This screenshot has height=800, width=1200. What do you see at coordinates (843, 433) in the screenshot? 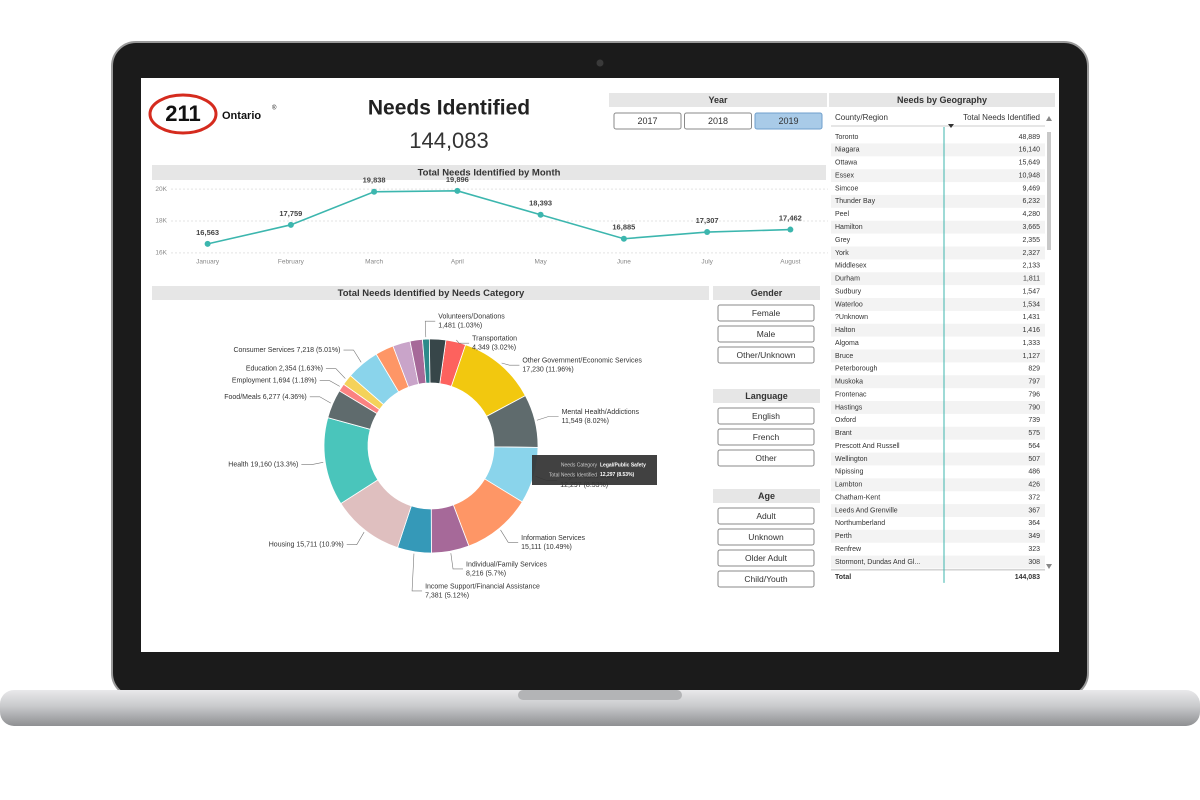
I see `geo-region: Brant` at bounding box center [843, 433].